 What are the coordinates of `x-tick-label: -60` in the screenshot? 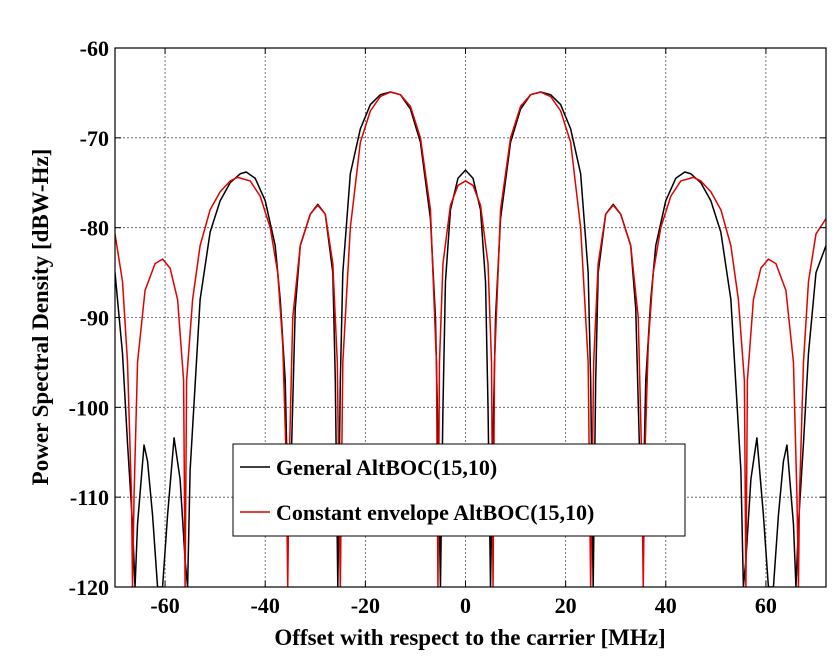 It's located at (164, 605).